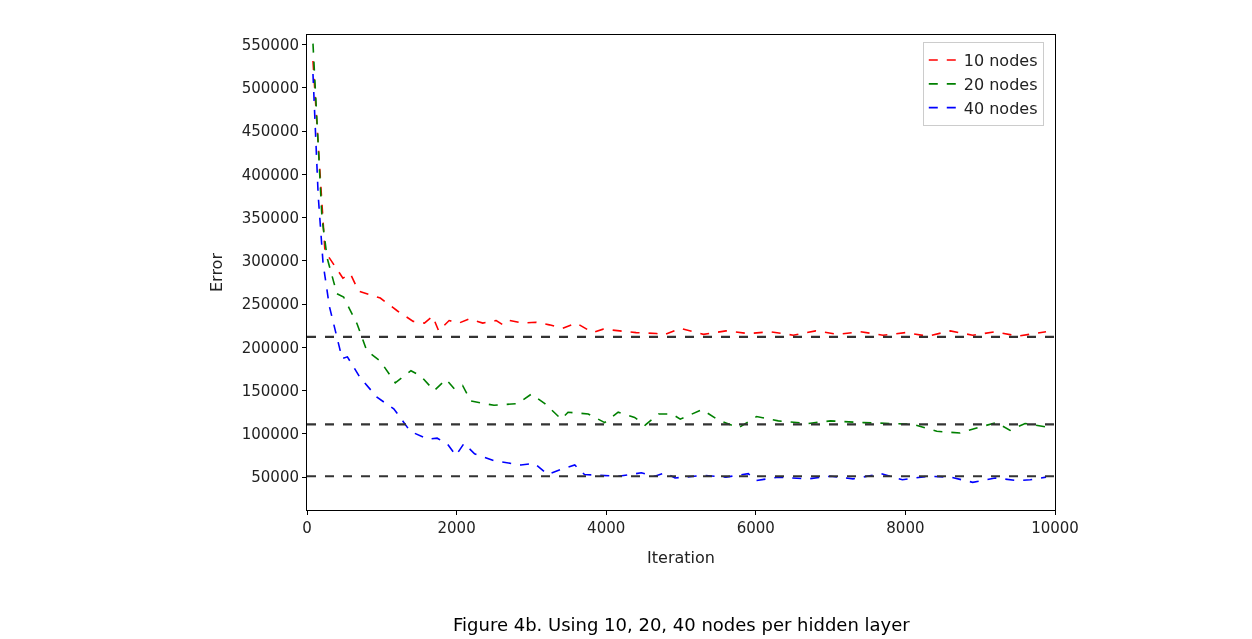 The image size is (1252, 639). Describe the element at coordinates (270, 131) in the screenshot. I see `y-tick-label: 450000` at that location.